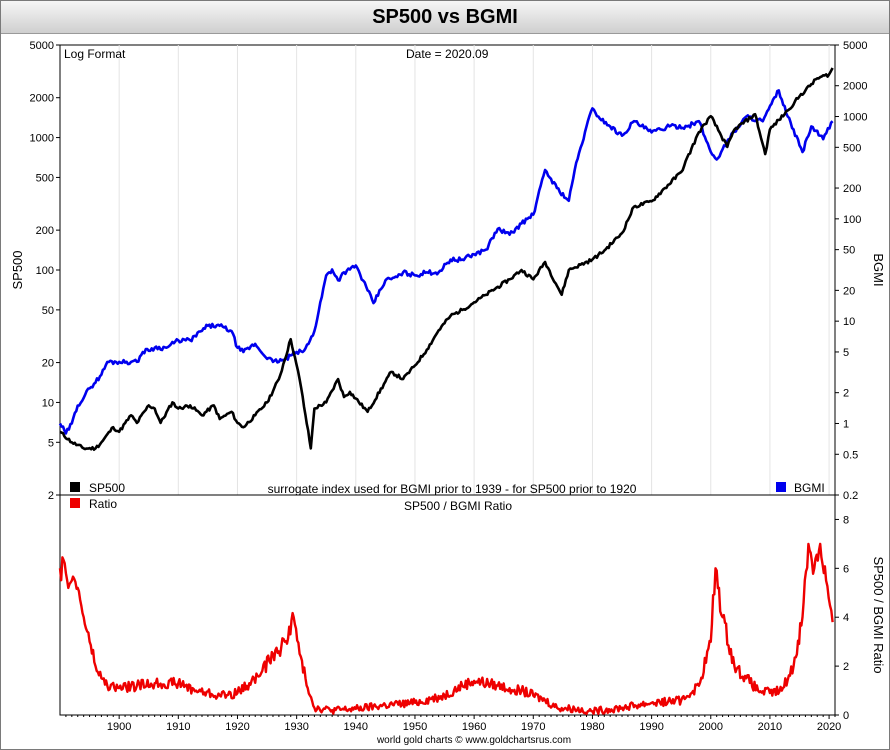 This screenshot has width=890, height=750. Describe the element at coordinates (45, 178) in the screenshot. I see `y-tick-label: 500` at that location.